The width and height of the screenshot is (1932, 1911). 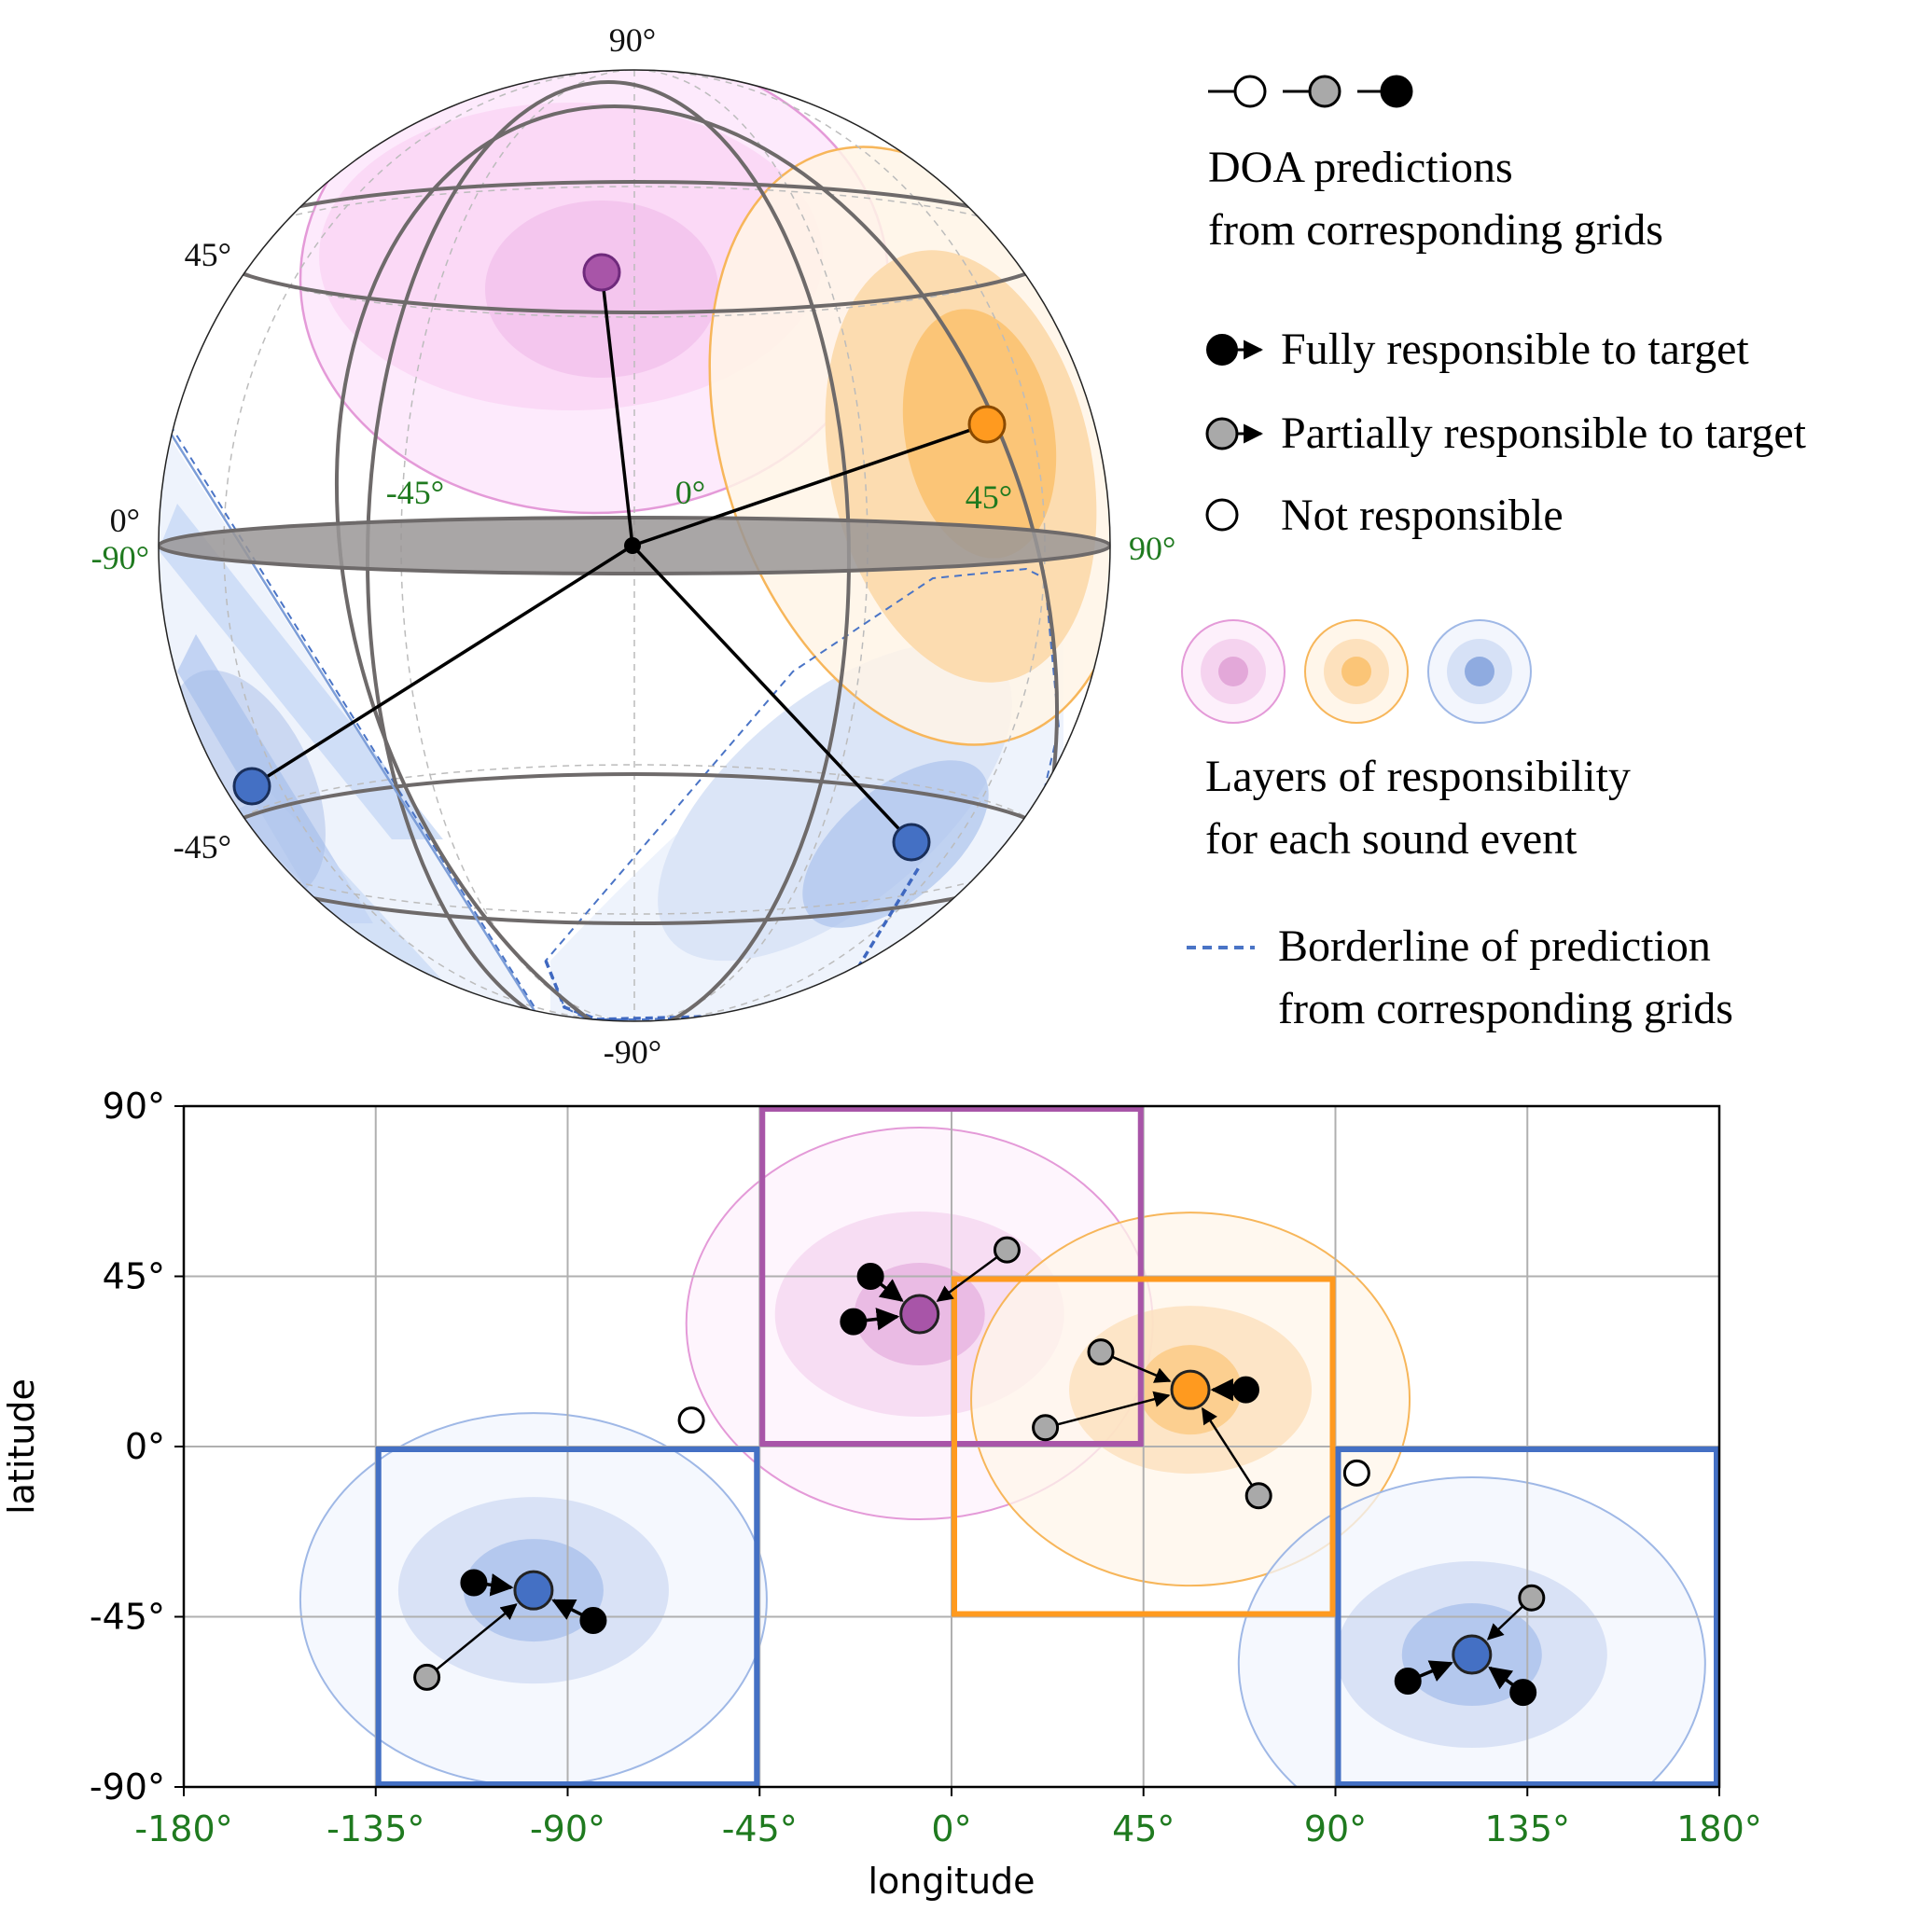 What do you see at coordinates (1222, 515) in the screenshot?
I see `legend-not-marker` at bounding box center [1222, 515].